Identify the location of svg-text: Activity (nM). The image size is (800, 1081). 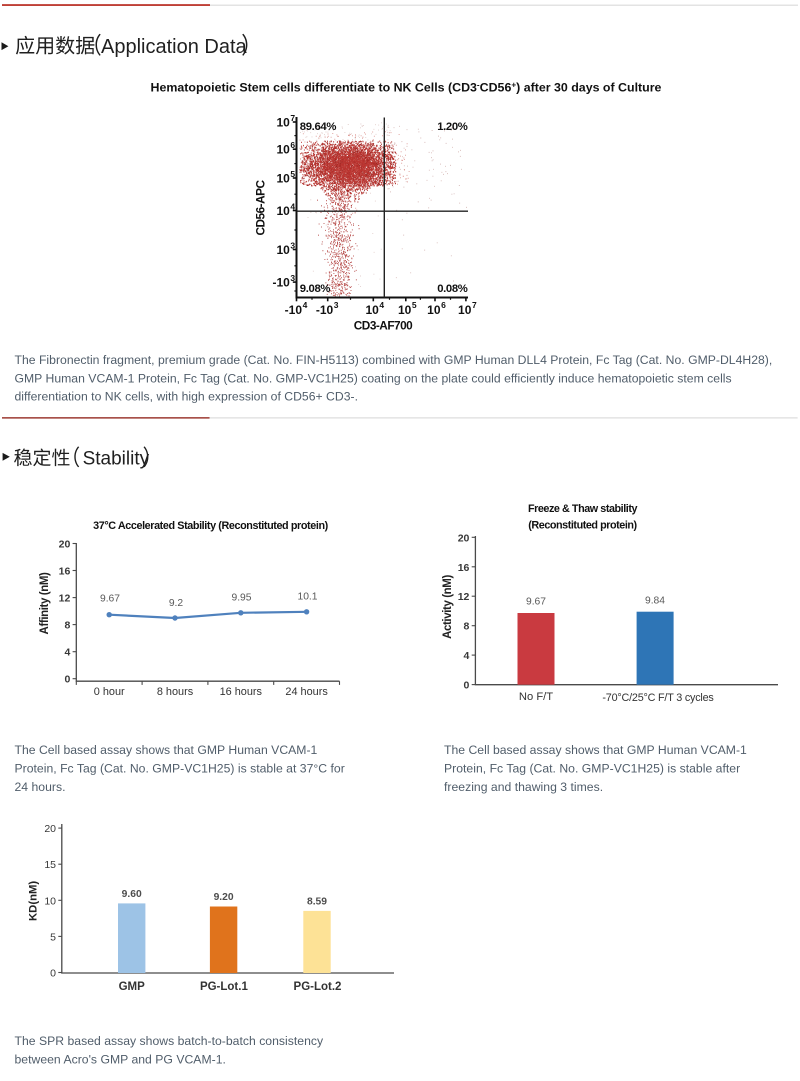
(448, 607).